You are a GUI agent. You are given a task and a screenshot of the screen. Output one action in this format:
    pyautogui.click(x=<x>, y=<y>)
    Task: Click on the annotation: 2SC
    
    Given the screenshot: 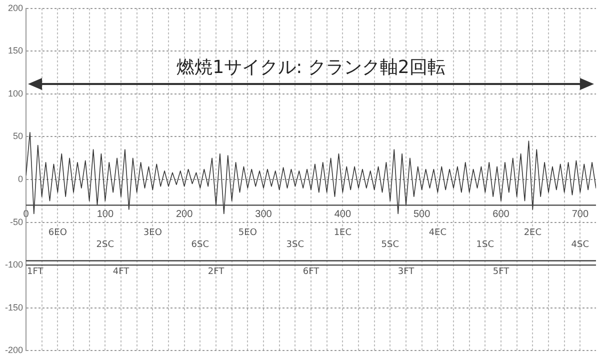 What is the action you would take?
    pyautogui.click(x=105, y=245)
    